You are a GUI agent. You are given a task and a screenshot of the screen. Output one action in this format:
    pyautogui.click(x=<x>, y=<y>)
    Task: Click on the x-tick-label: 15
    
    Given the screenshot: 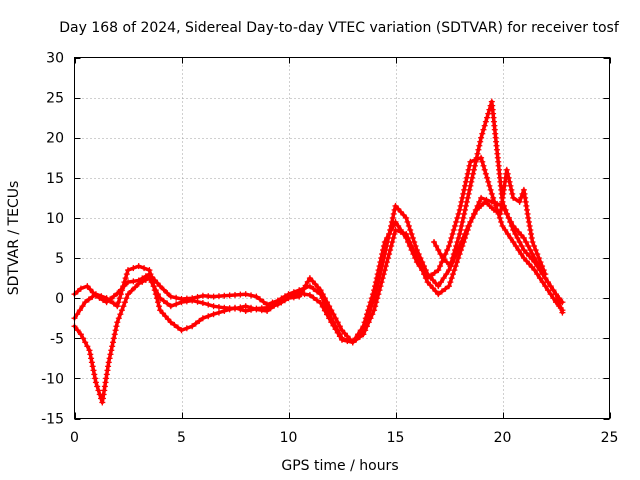 What is the action you would take?
    pyautogui.click(x=396, y=438)
    